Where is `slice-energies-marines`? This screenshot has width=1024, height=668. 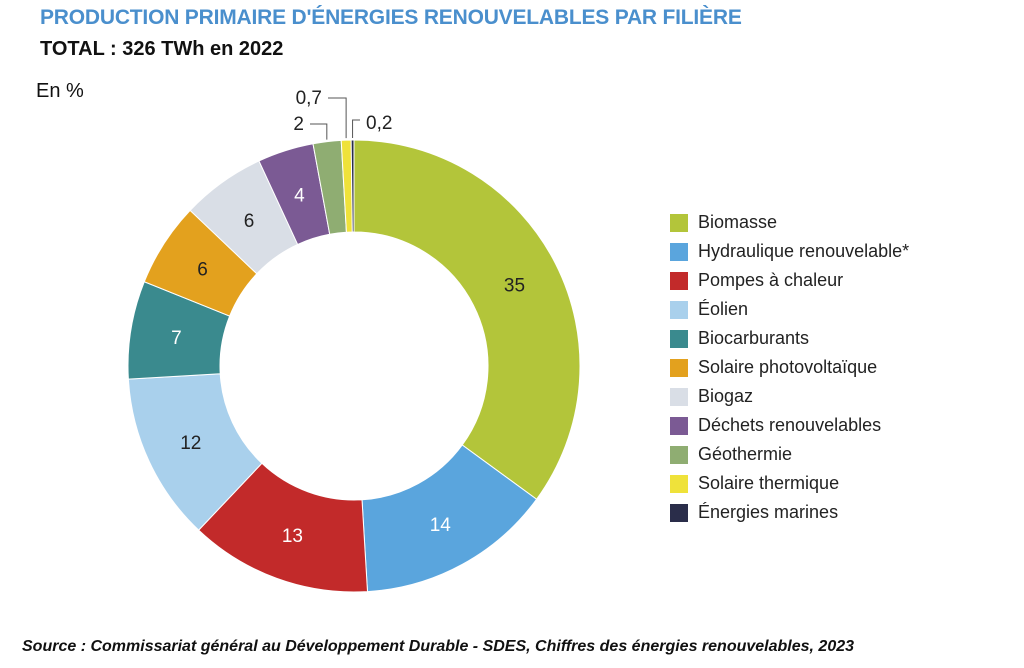
slice-energies-marines is located at coordinates (352, 186).